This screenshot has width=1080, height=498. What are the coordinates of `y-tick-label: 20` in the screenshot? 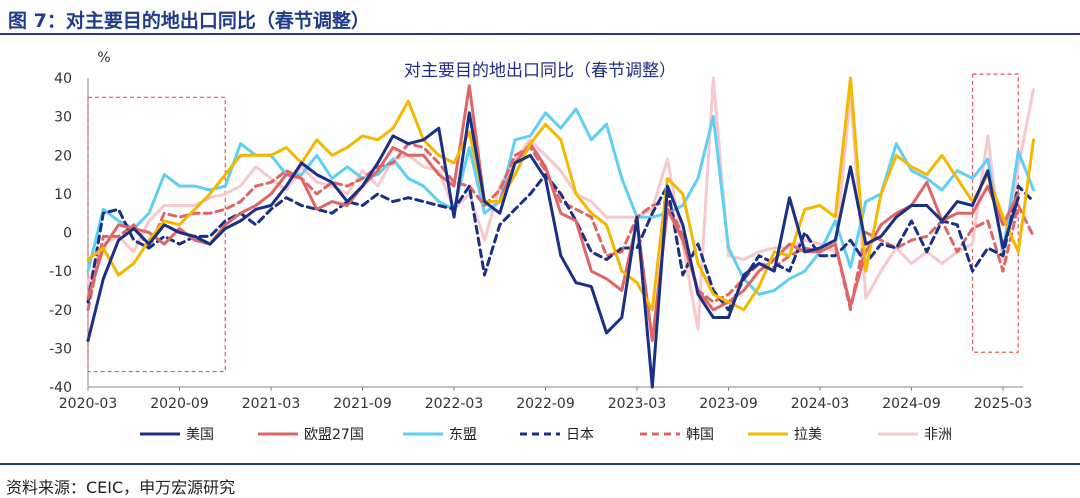 It's located at (63, 156).